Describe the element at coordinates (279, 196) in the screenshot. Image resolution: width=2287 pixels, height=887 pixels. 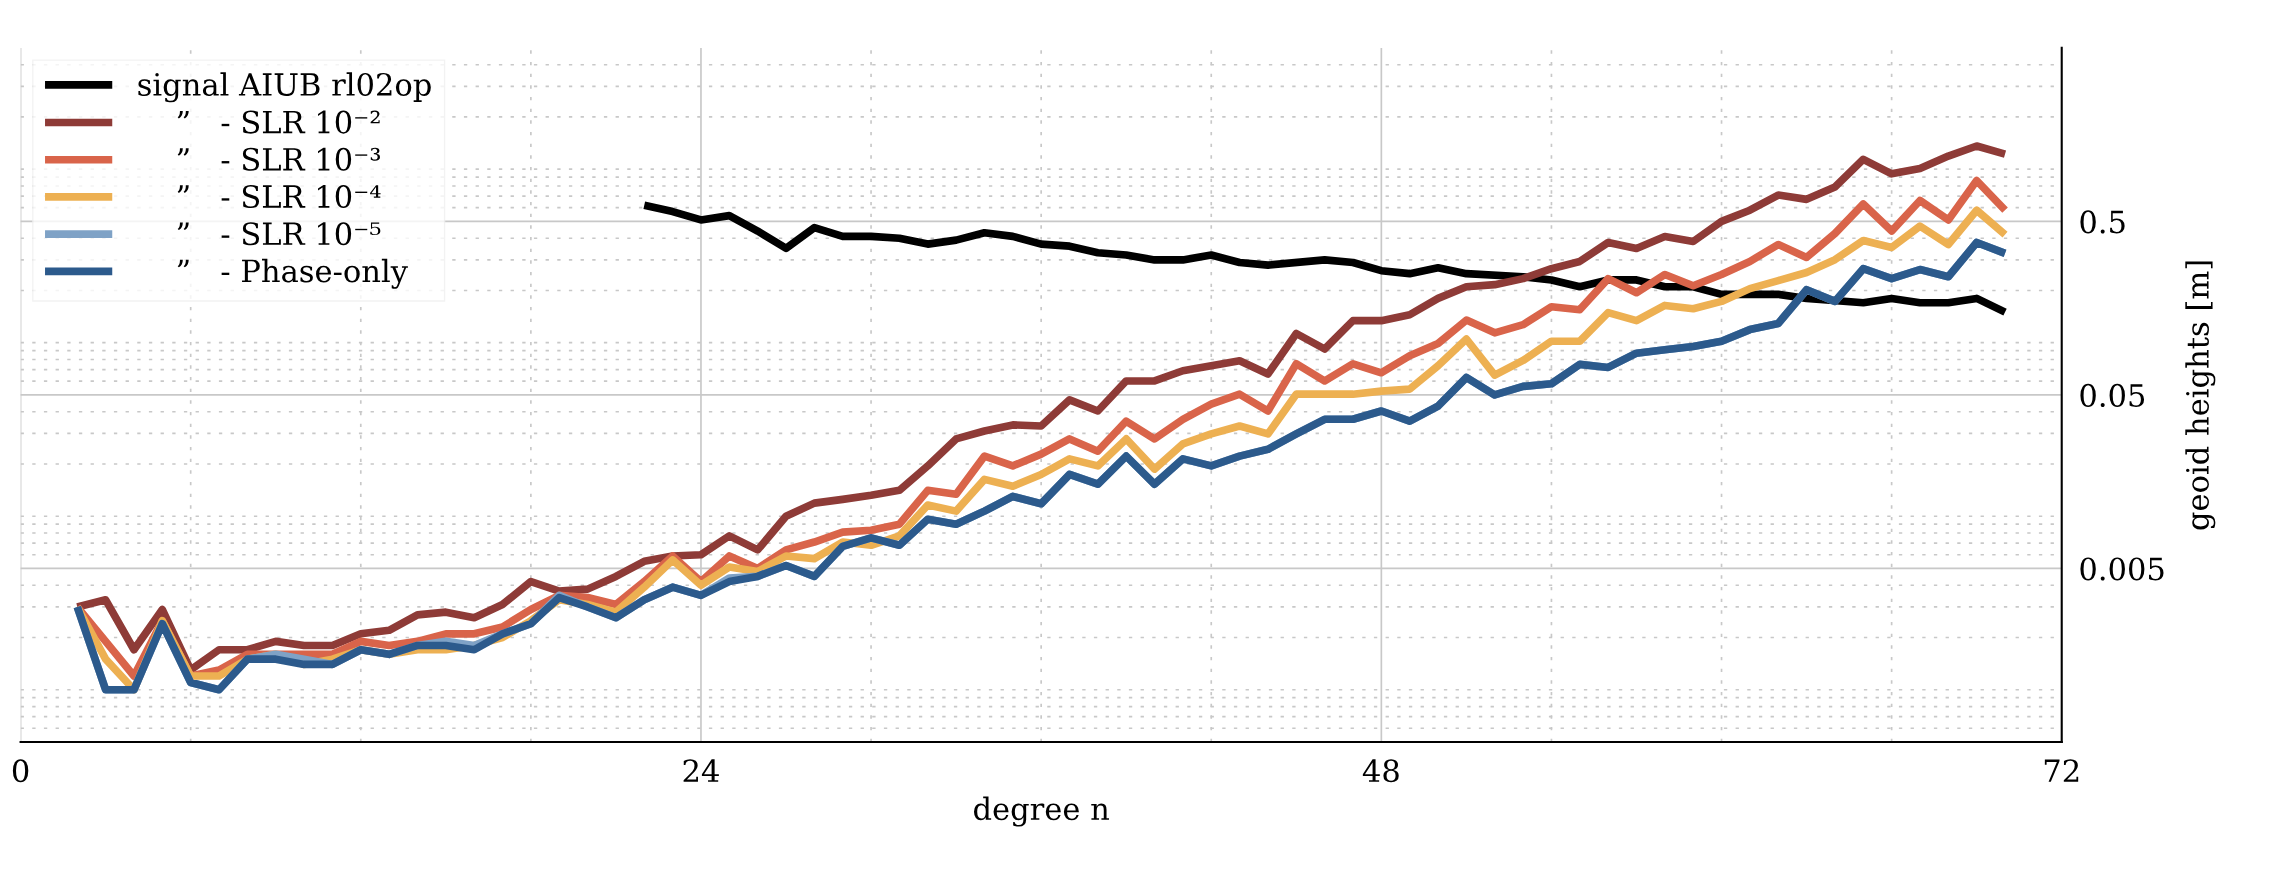
I see `legend-label: ” - SLR 10⁻⁴` at that location.